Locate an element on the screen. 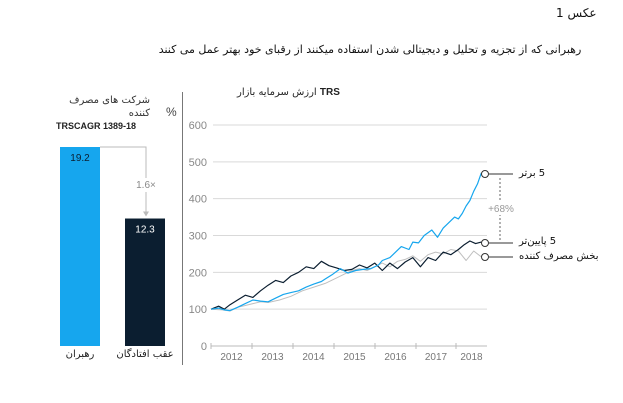  bar-chart: 19.2 12.3 1.6× is located at coordinates (112, 246).